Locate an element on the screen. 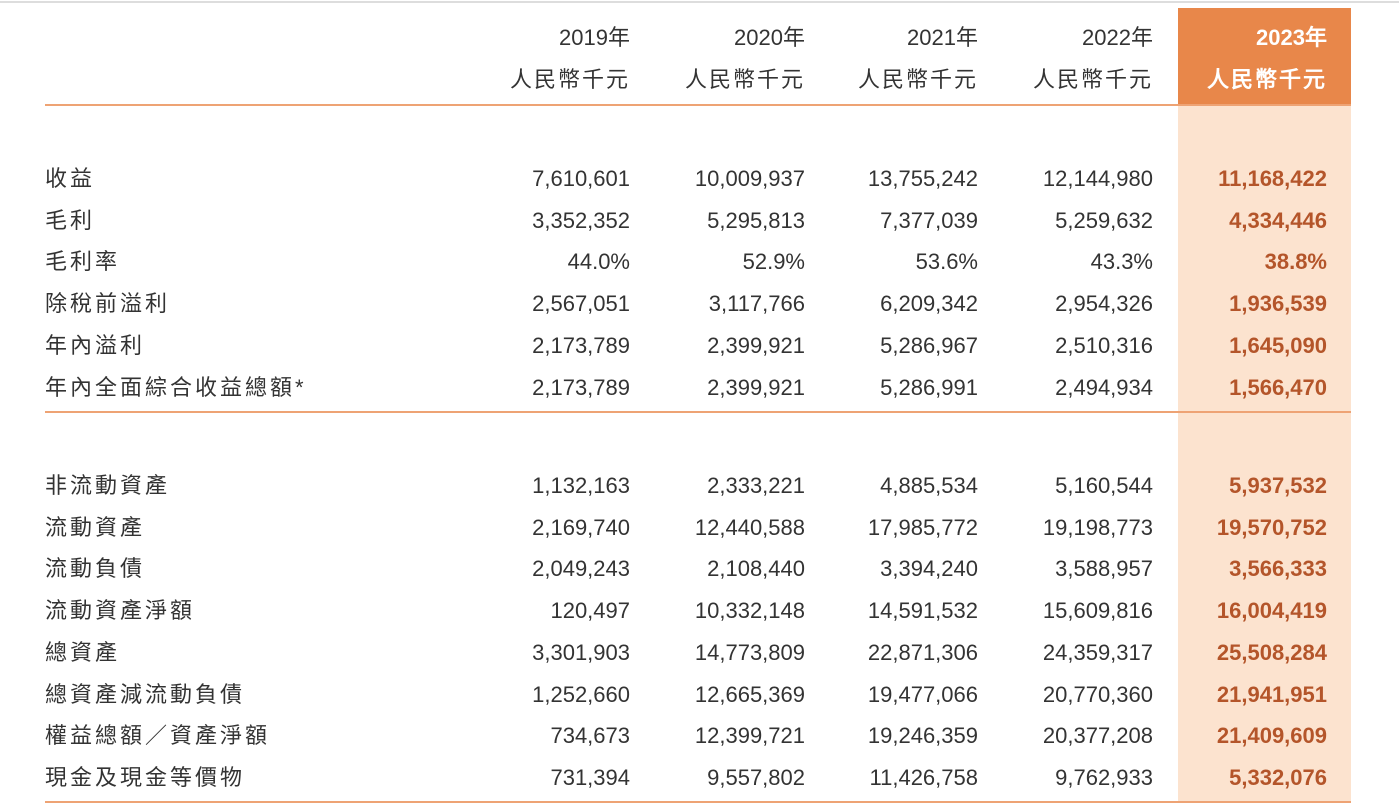 The height and width of the screenshot is (808, 1399). cell-value: 11,168,422 is located at coordinates (1272, 178).